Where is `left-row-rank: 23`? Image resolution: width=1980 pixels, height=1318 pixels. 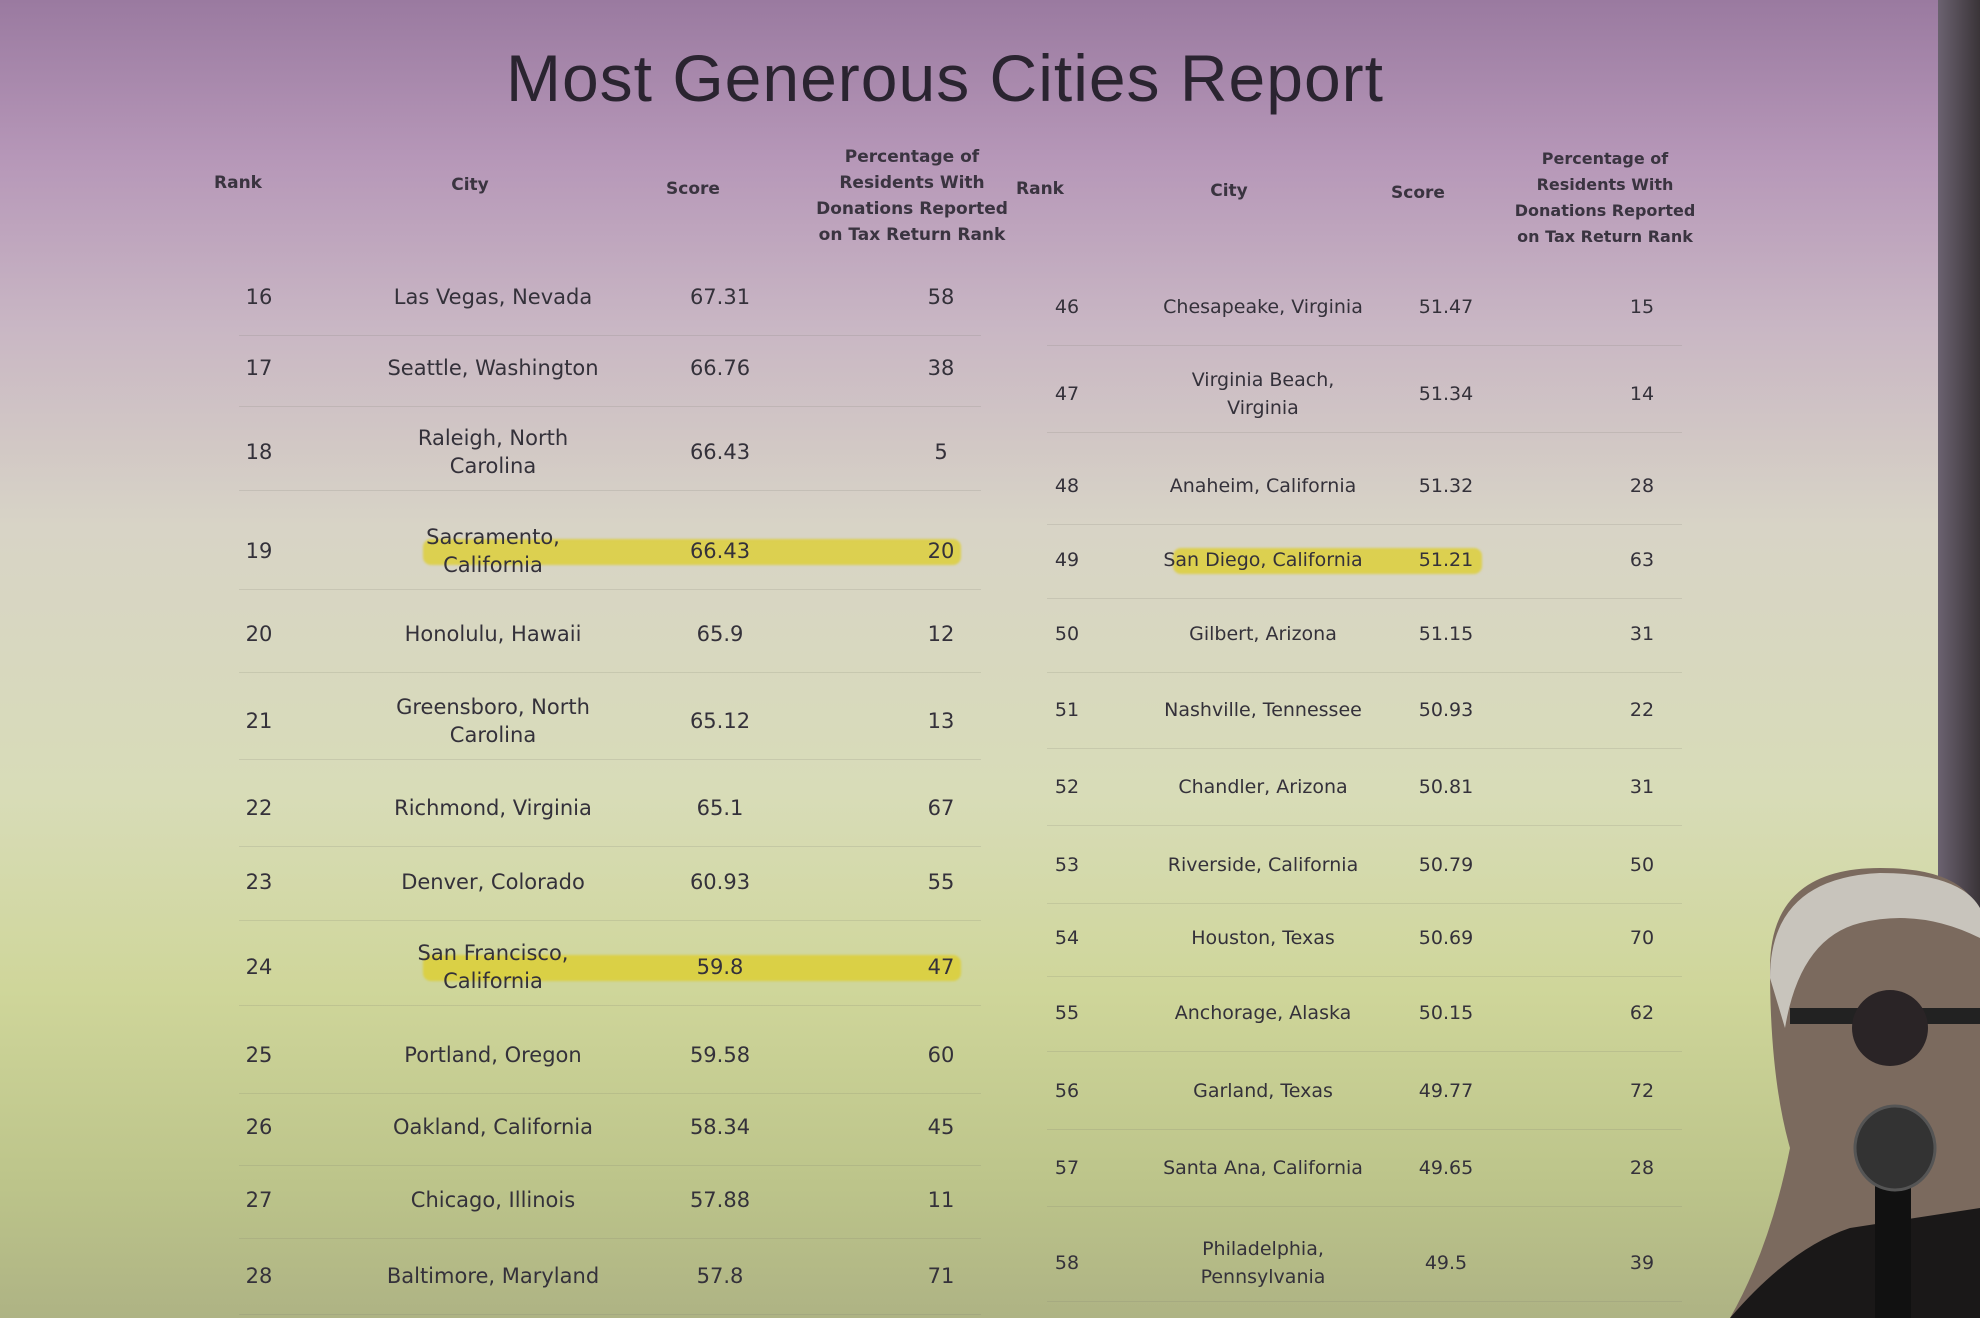 left-row-rank: 23 is located at coordinates (259, 881).